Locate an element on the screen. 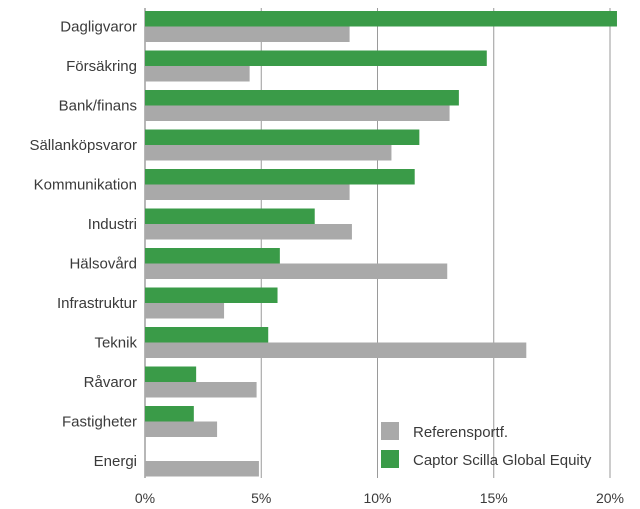  category-label: Kommunikation is located at coordinates (85, 185).